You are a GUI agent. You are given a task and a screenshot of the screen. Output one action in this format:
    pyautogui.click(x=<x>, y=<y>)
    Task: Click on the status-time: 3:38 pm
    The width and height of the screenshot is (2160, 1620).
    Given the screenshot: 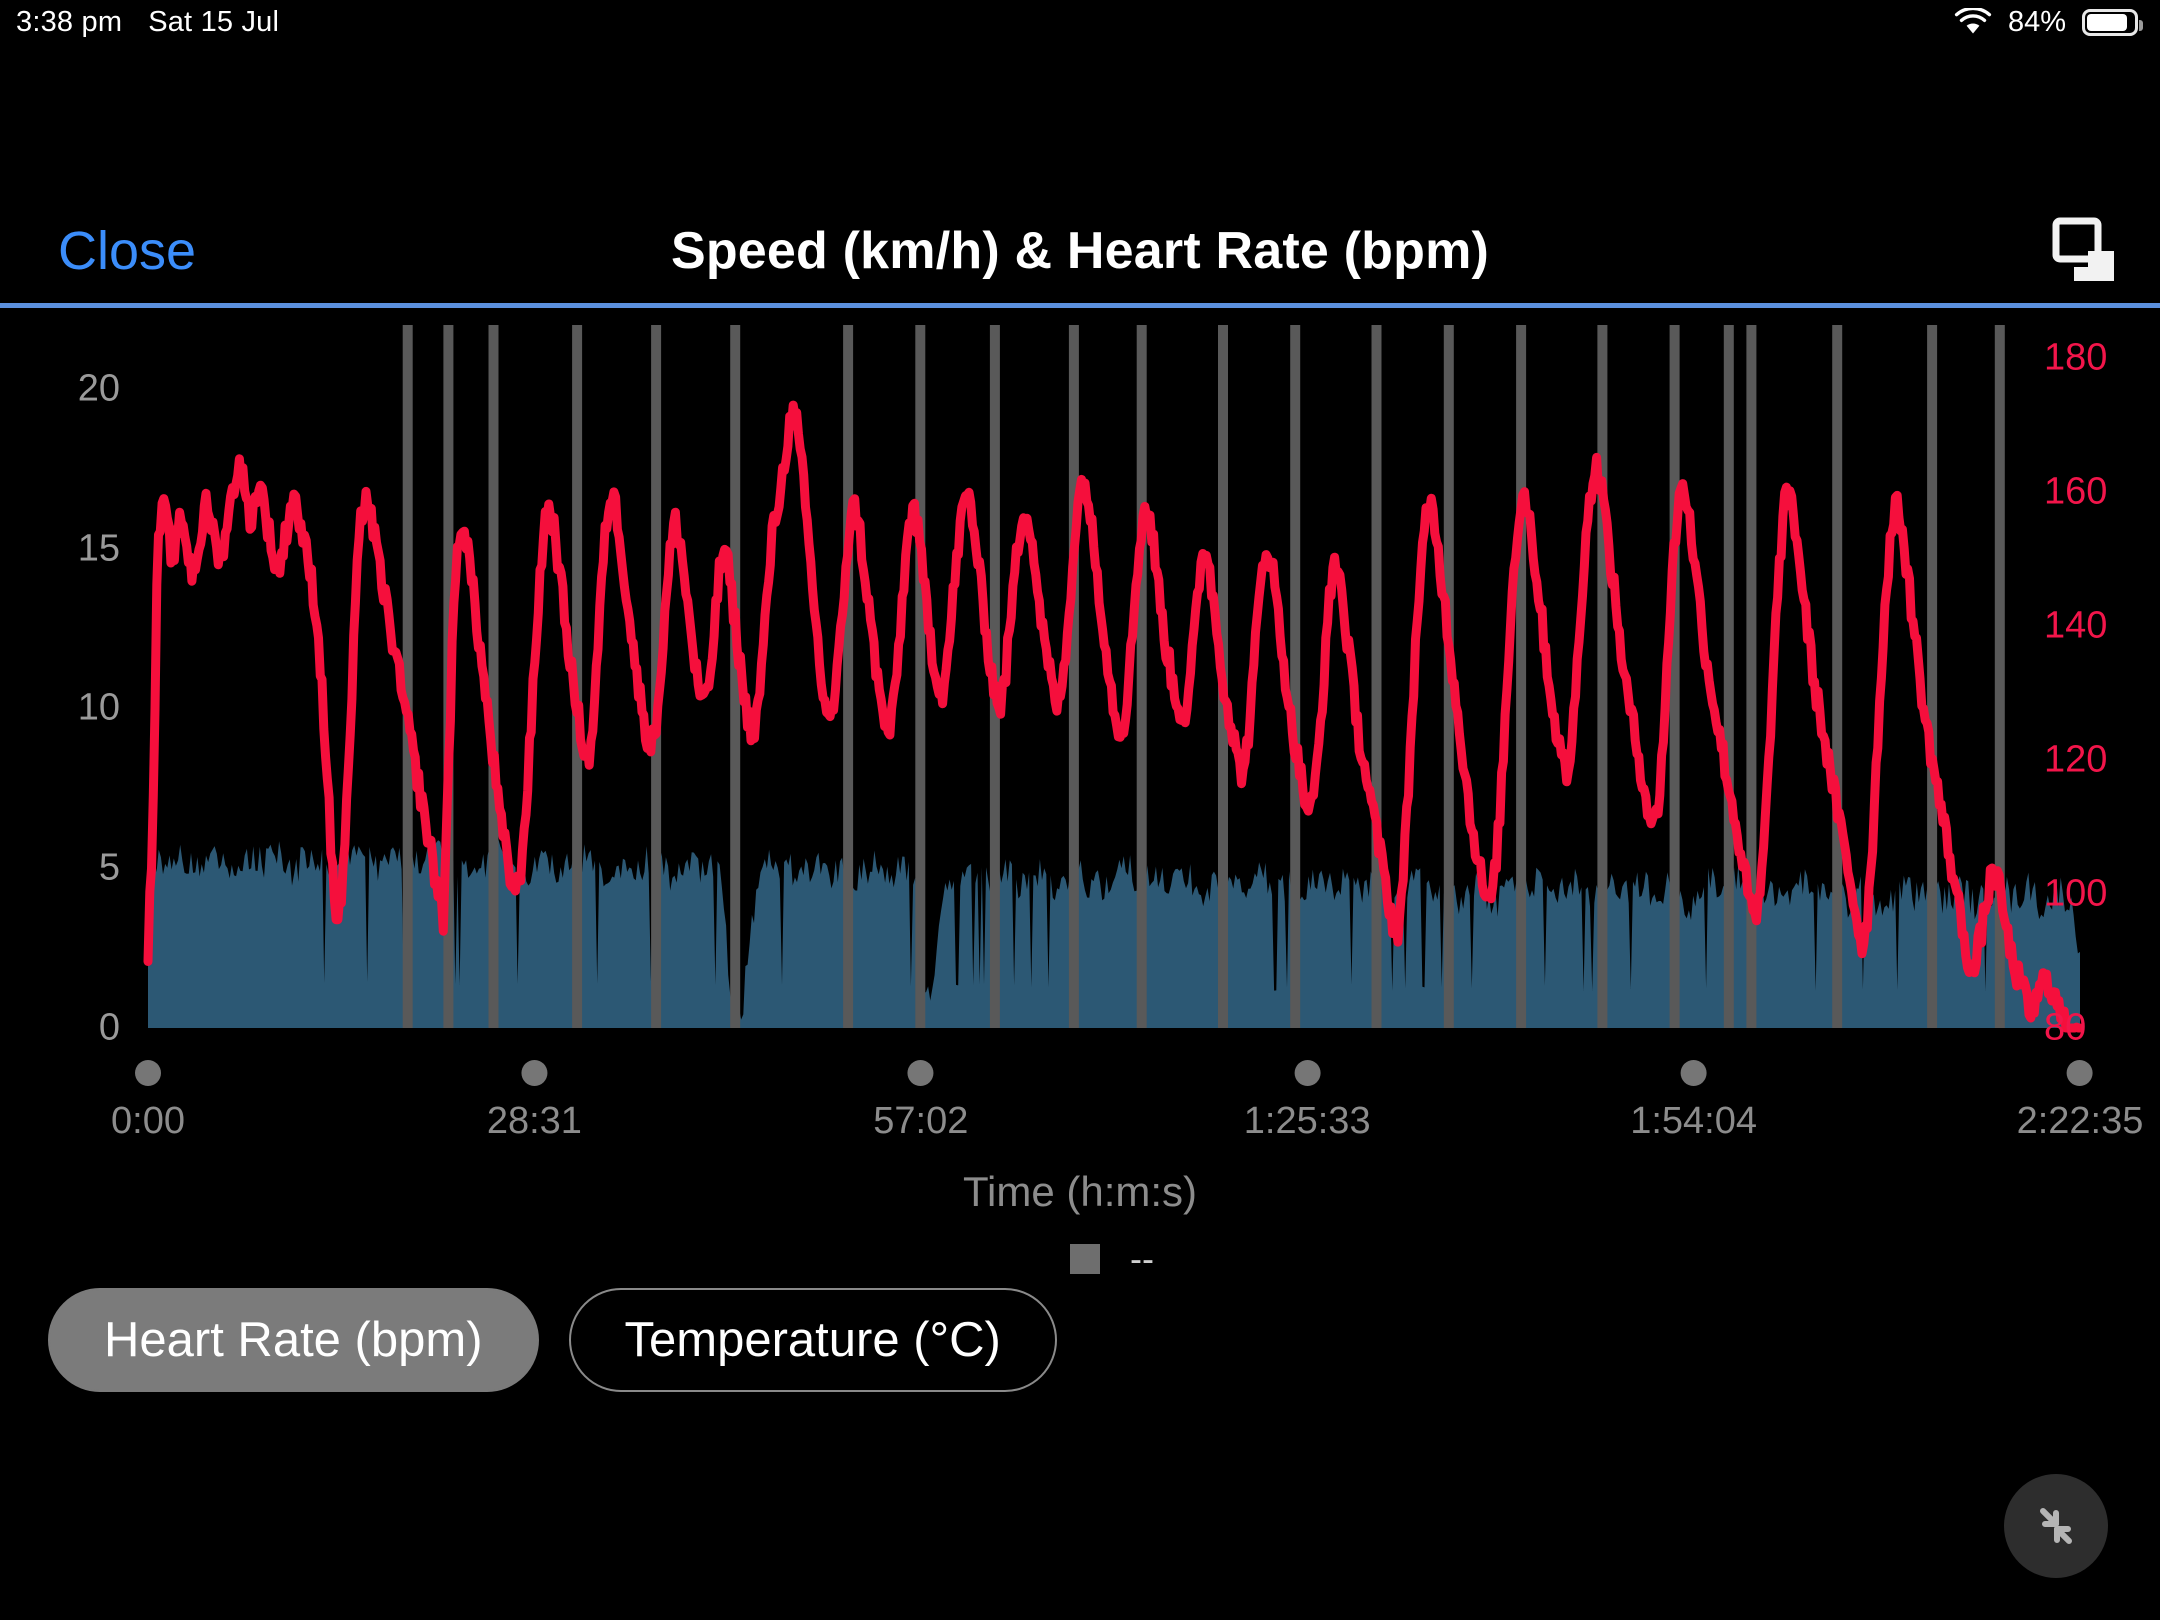 What is the action you would take?
    pyautogui.click(x=69, y=21)
    